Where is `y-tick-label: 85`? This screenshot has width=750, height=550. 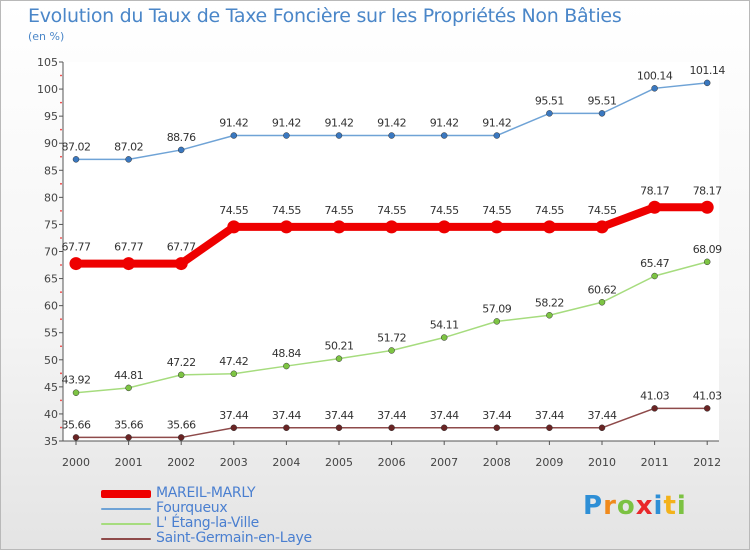 y-tick-label: 85 is located at coordinates (51, 170).